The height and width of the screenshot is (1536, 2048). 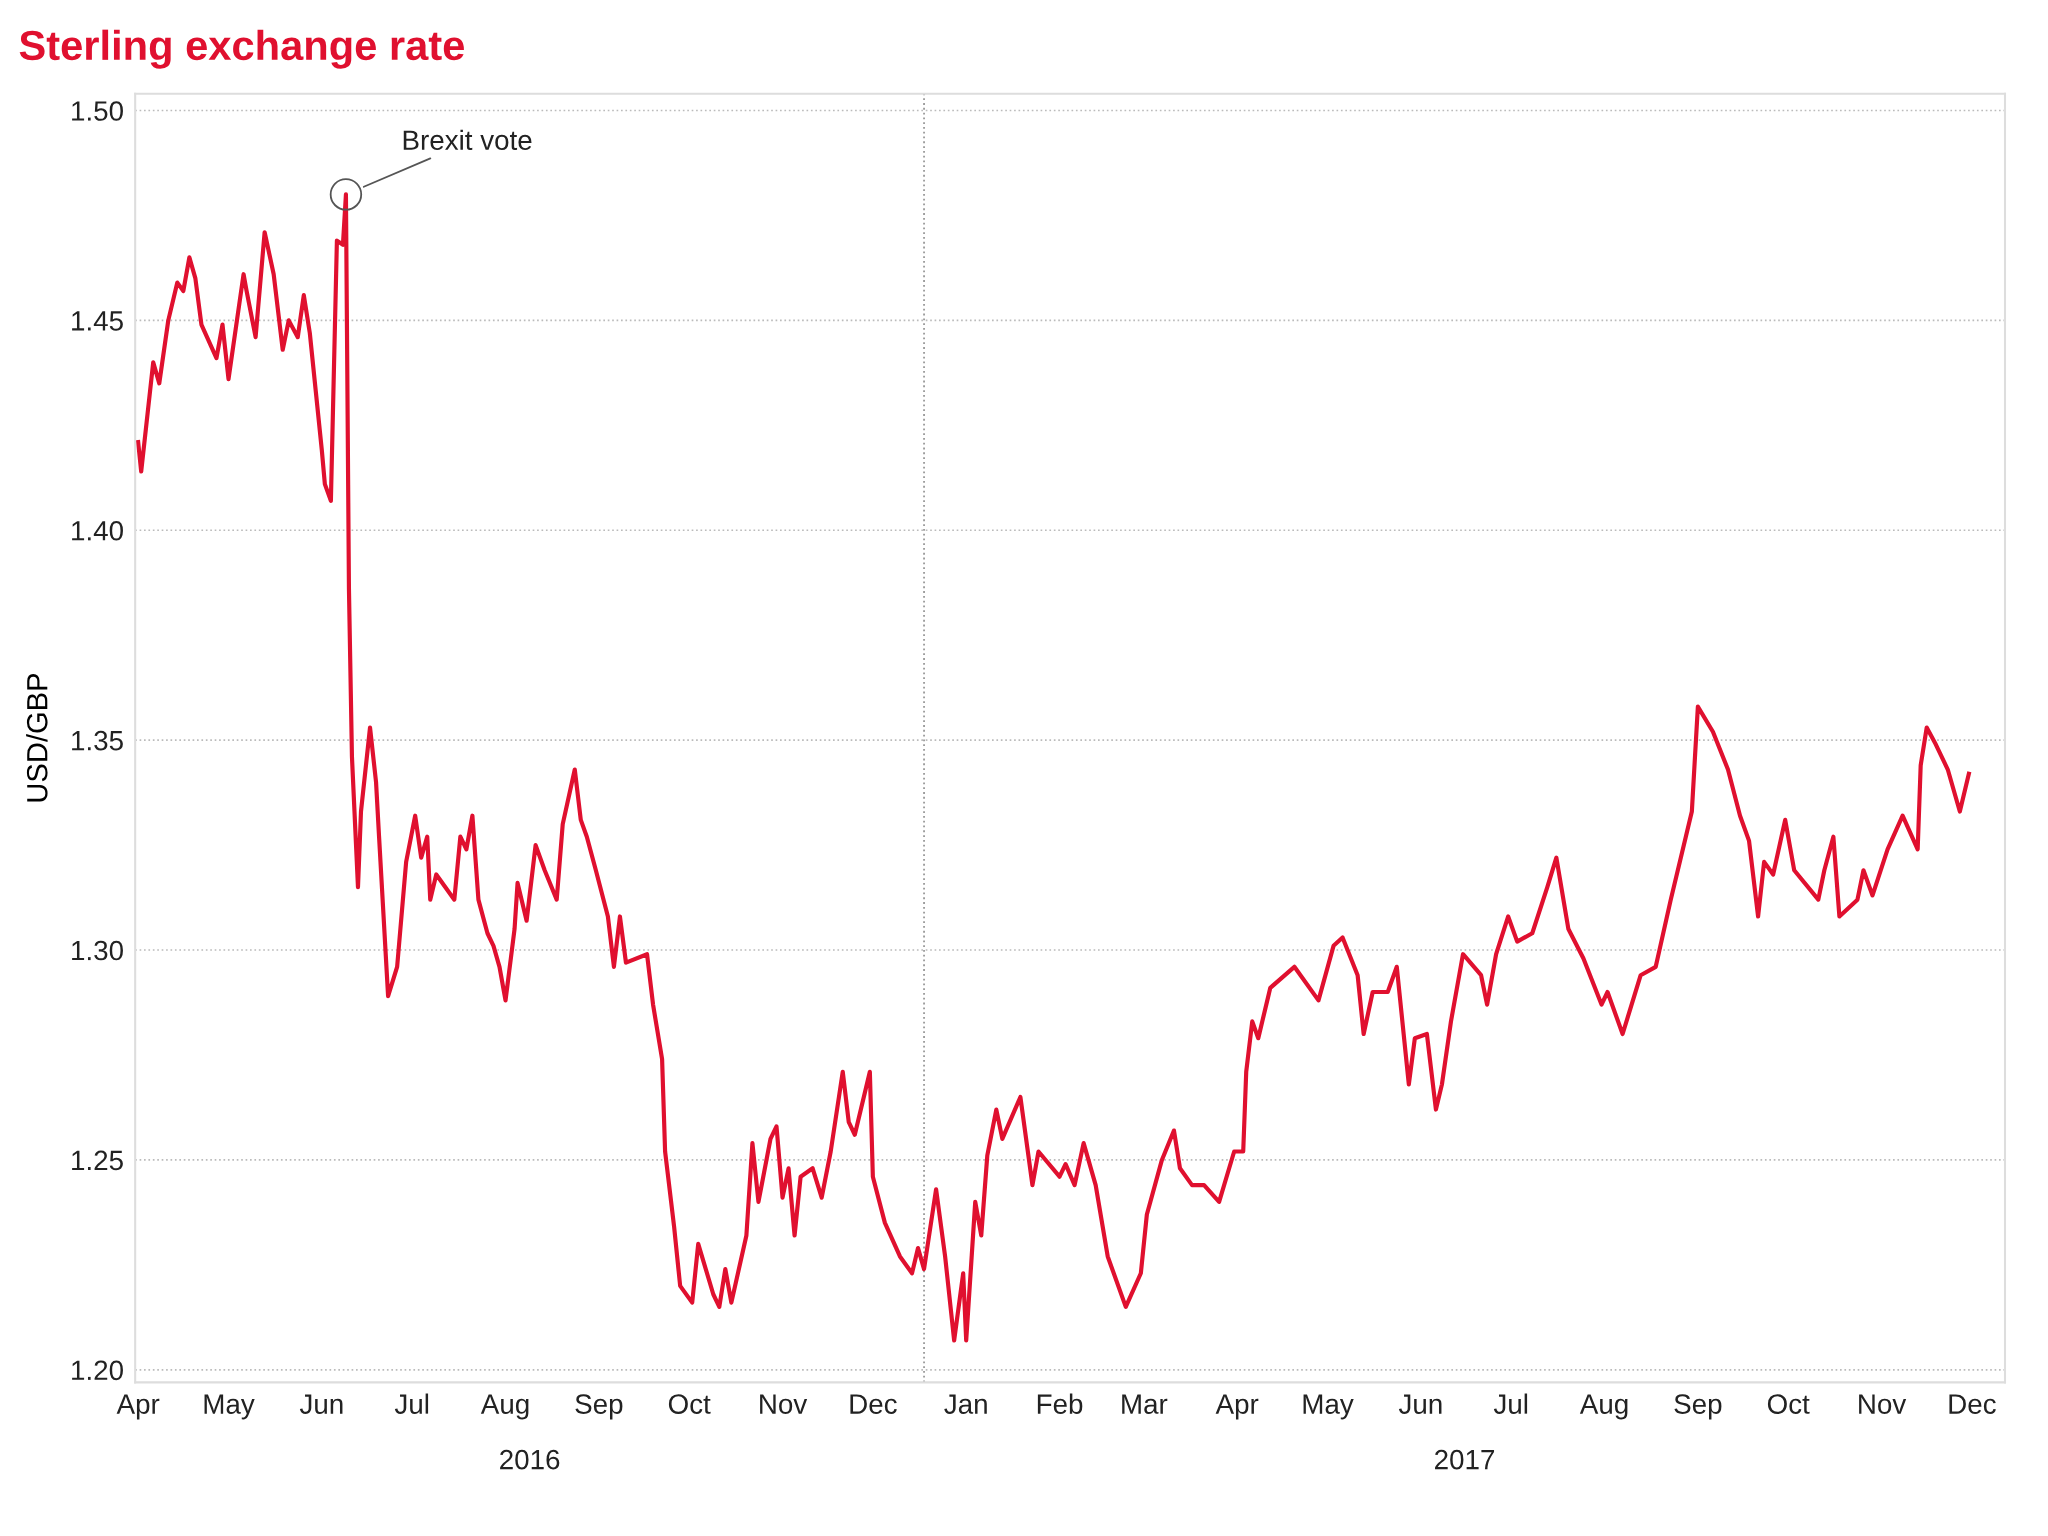 I want to click on y-tick-label: 1.25, so click(x=97, y=1160).